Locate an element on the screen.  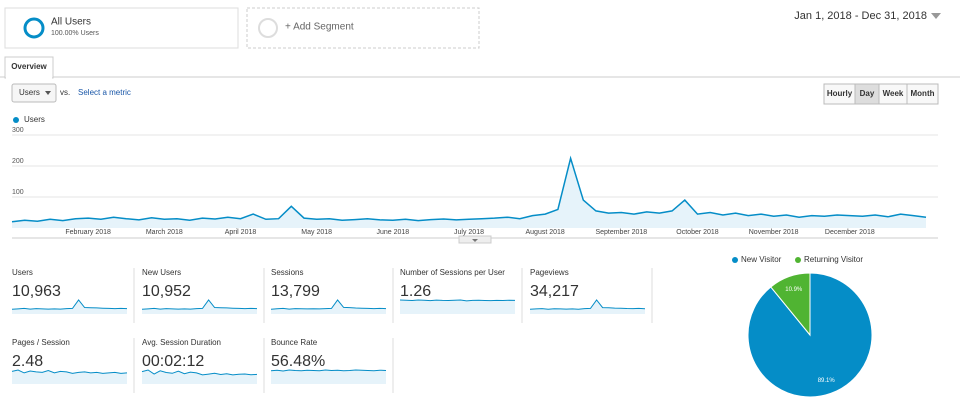
metric-dropdown-label: Users is located at coordinates (29, 92).